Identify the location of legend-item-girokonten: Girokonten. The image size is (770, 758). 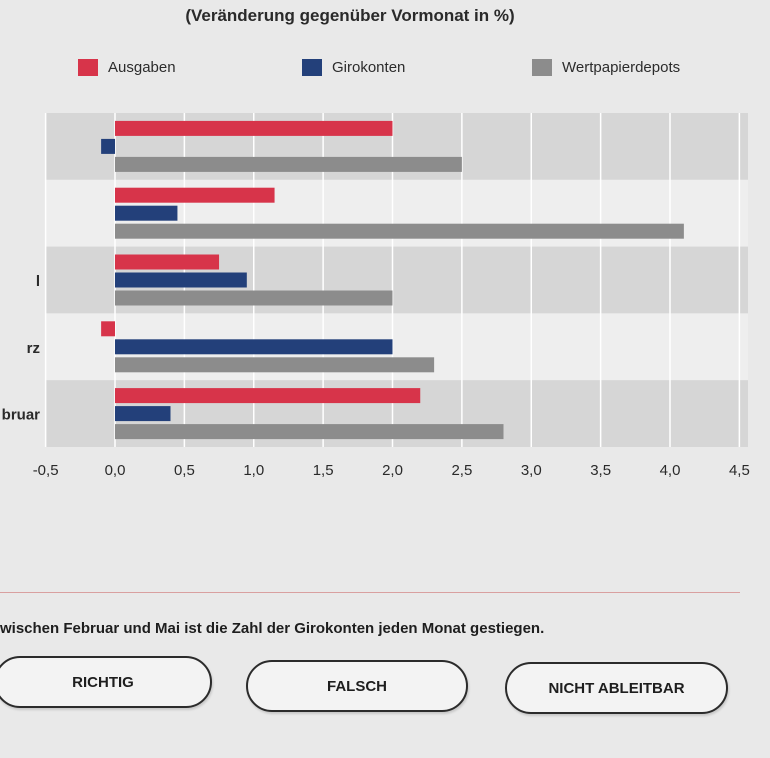
(353, 67).